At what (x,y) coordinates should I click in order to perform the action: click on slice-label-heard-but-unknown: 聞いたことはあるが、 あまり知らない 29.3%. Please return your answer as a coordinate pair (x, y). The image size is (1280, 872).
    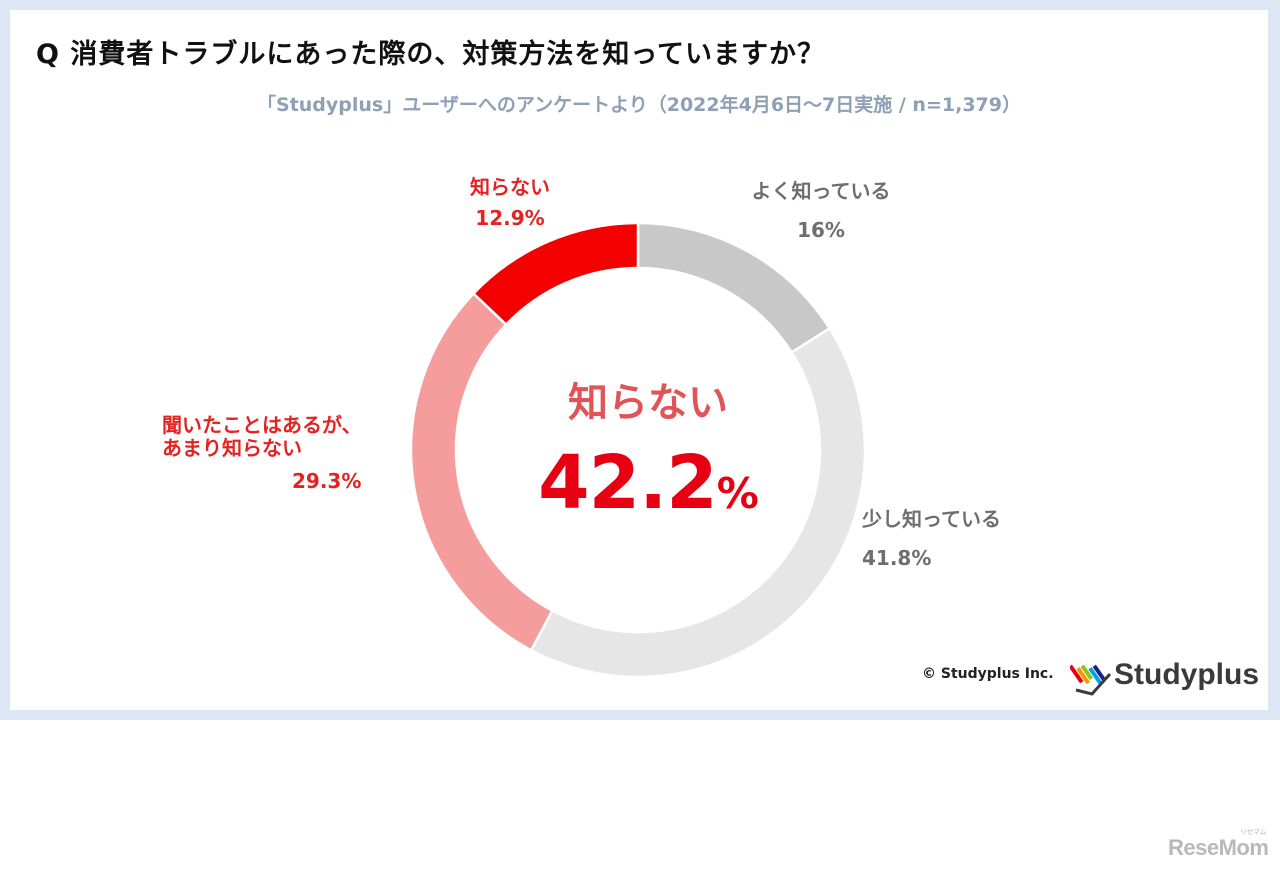
    Looking at the image, I should click on (262, 453).